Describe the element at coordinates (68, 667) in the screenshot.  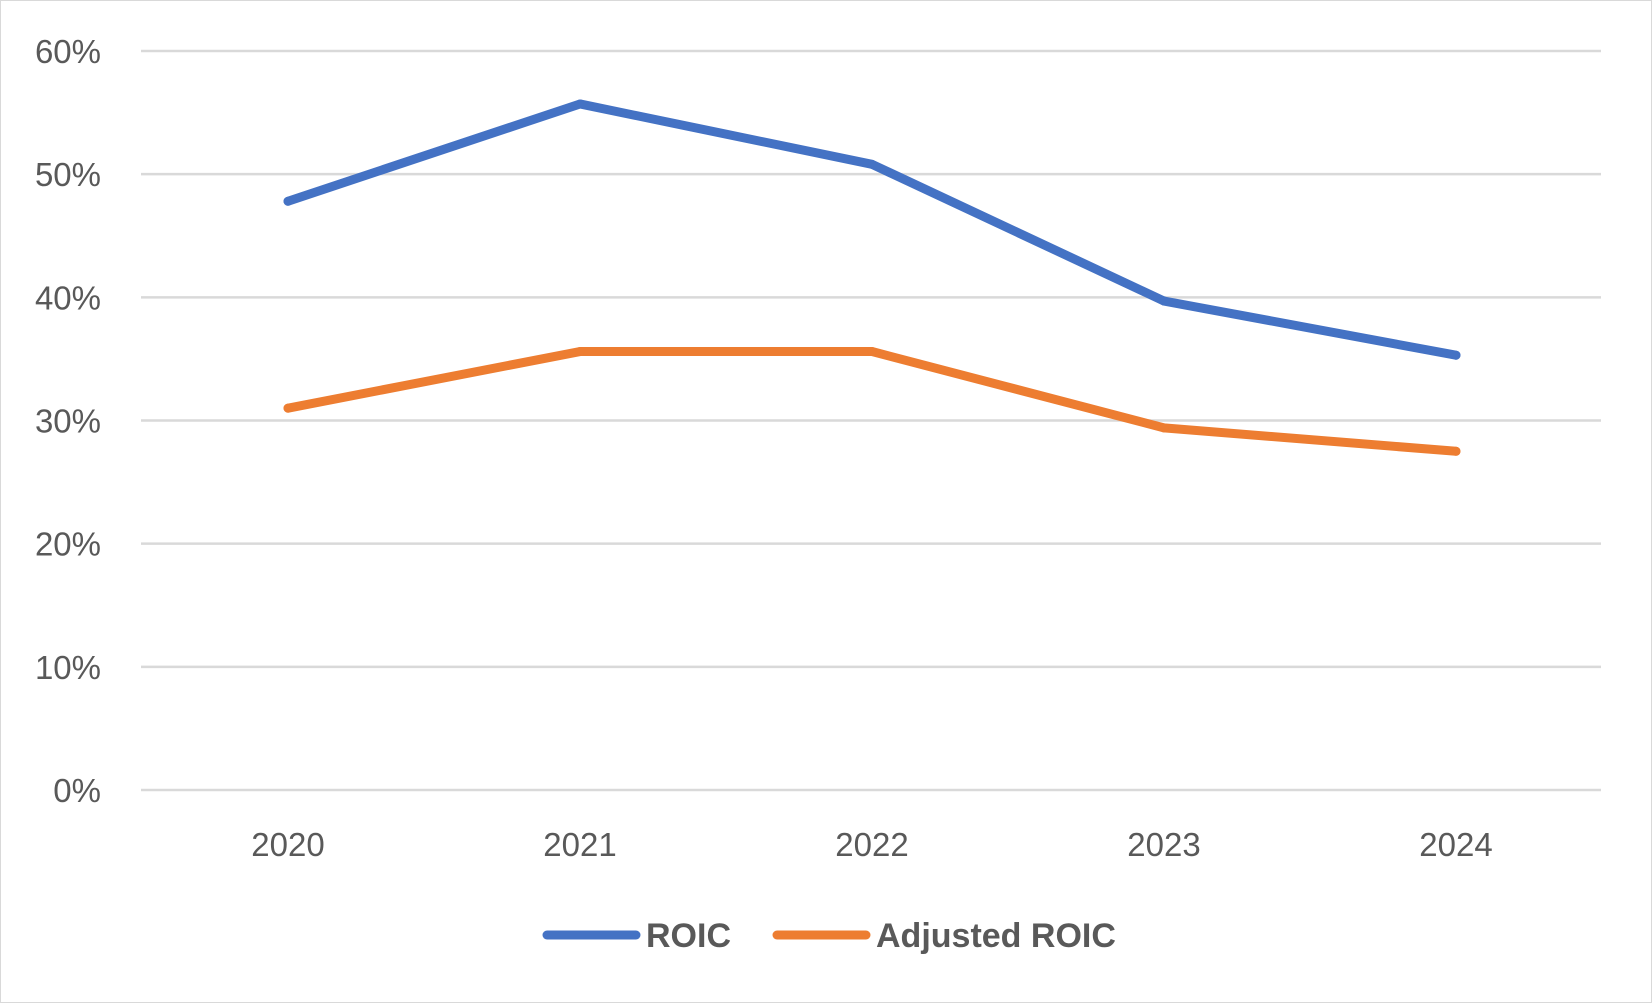
I see `y-tick-label: 10%` at that location.